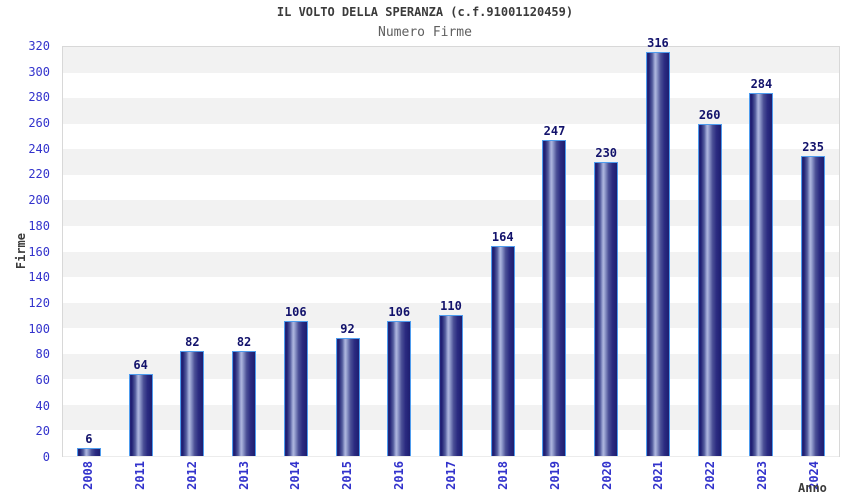 This screenshot has width=850, height=500. What do you see at coordinates (606, 153) in the screenshot?
I see `bar-value-label: 230` at bounding box center [606, 153].